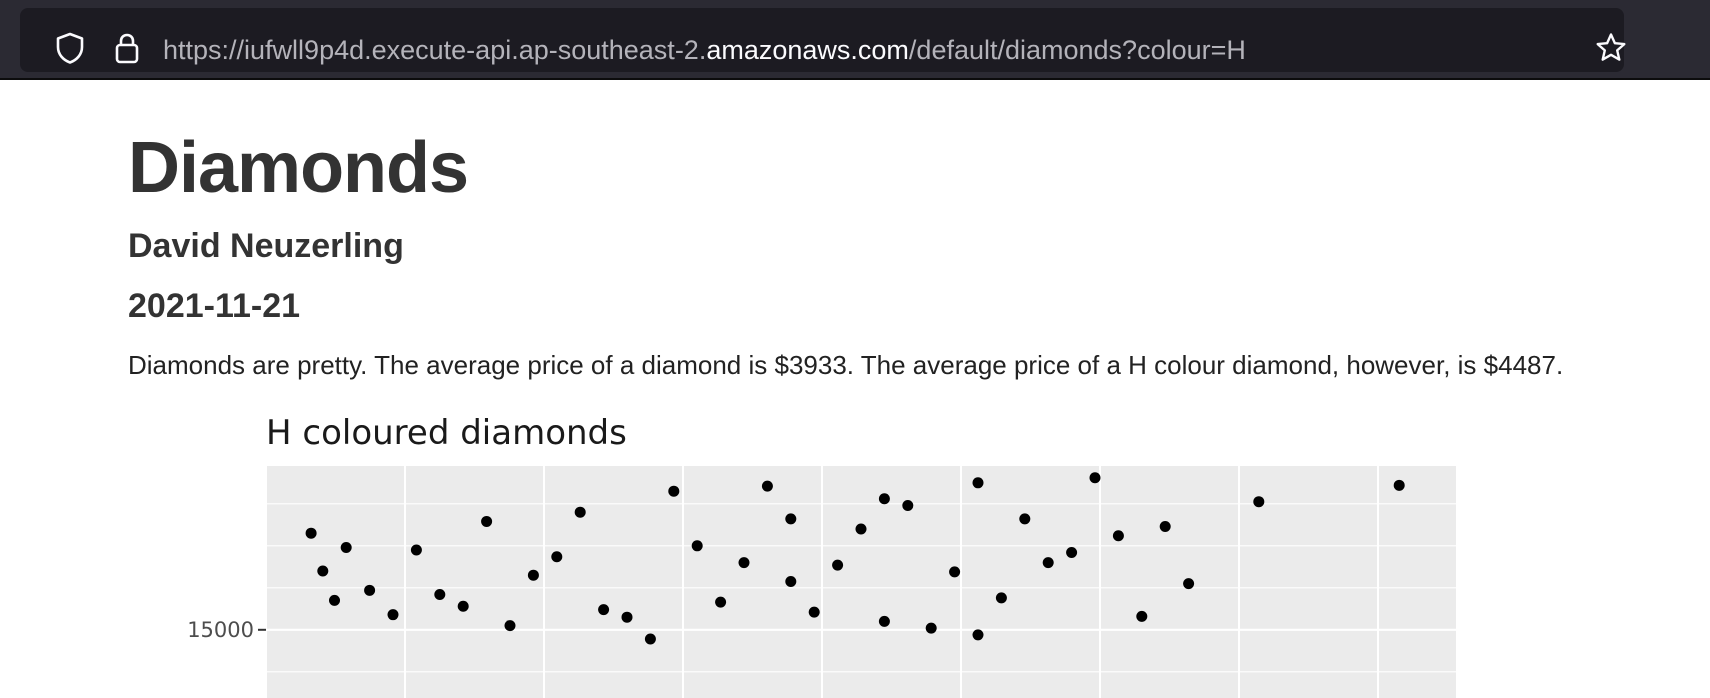 The image size is (1710, 698). What do you see at coordinates (220, 630) in the screenshot?
I see `y-axis-tick-label: 15000` at bounding box center [220, 630].